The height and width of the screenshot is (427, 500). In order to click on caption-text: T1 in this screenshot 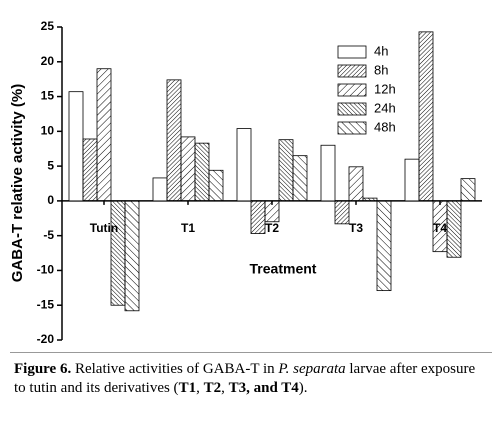, I will do `click(187, 388)`.